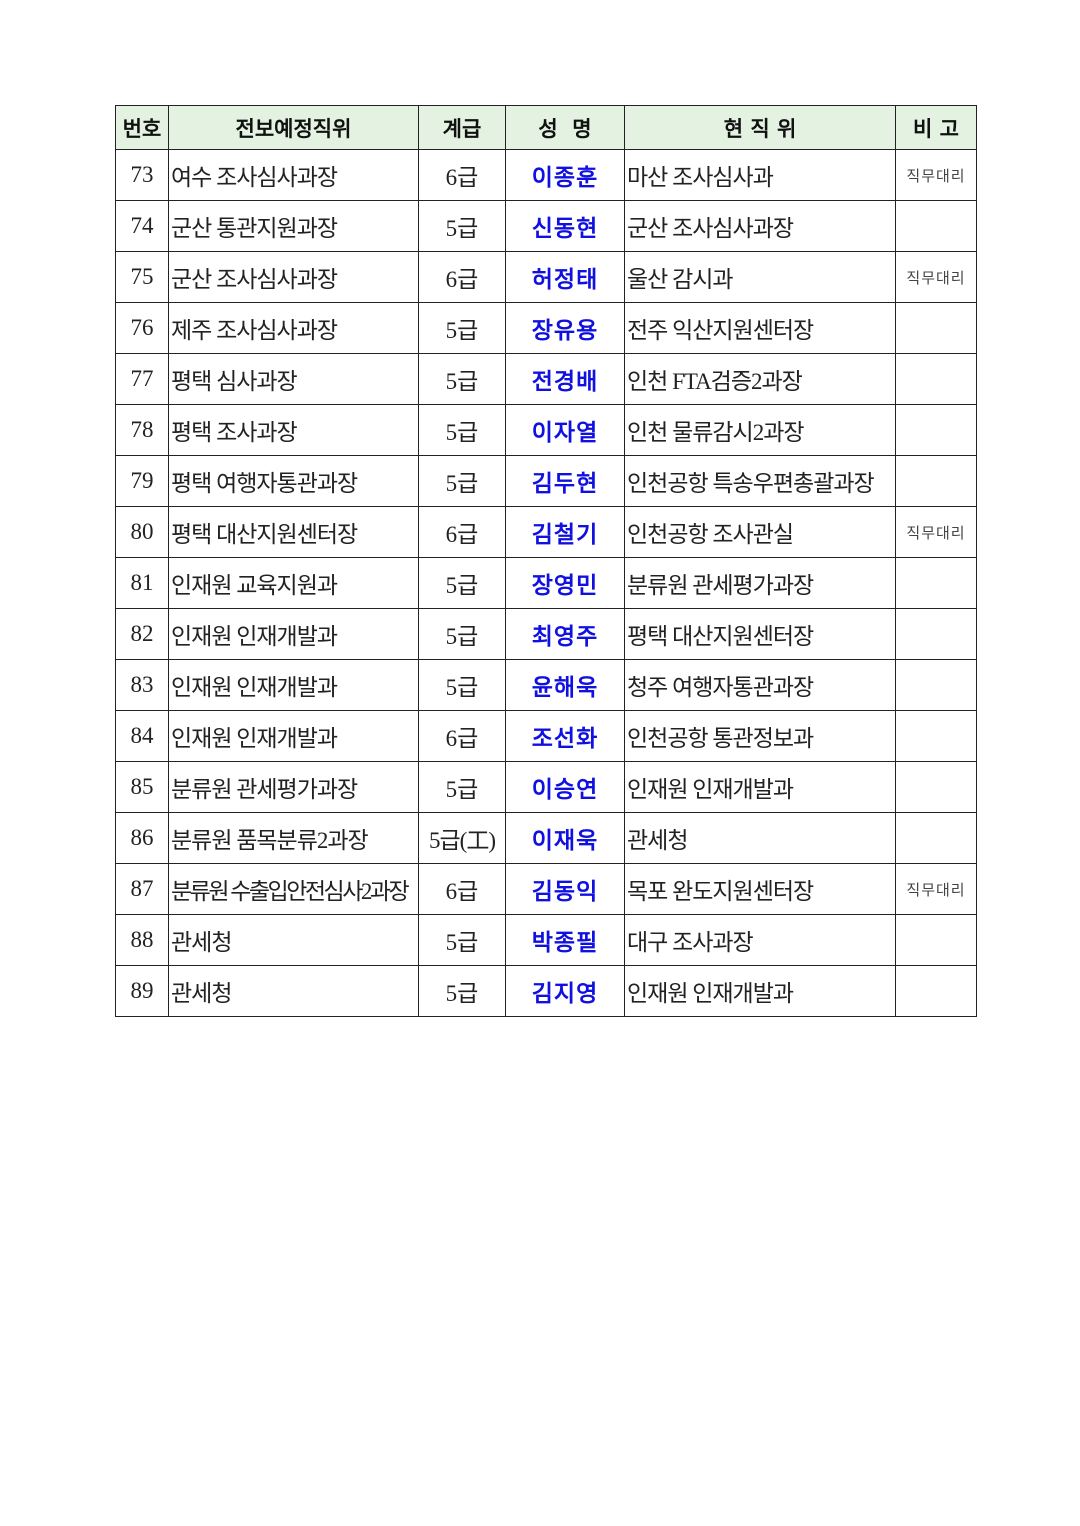  I want to click on cell-no: 85, so click(142, 787).